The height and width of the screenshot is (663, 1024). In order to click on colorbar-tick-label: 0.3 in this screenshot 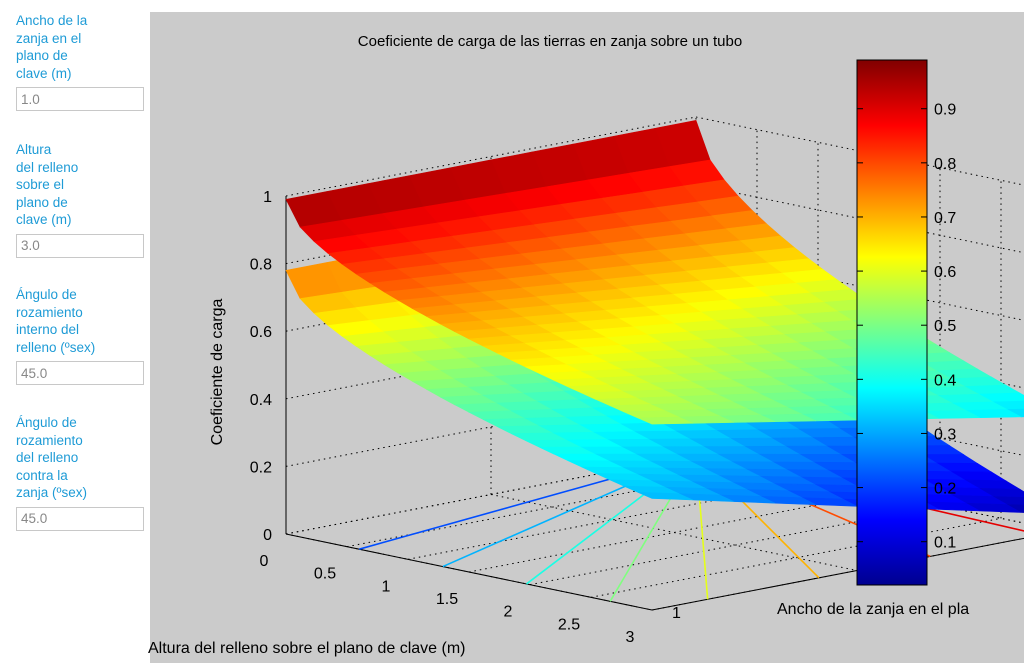, I will do `click(945, 434)`.